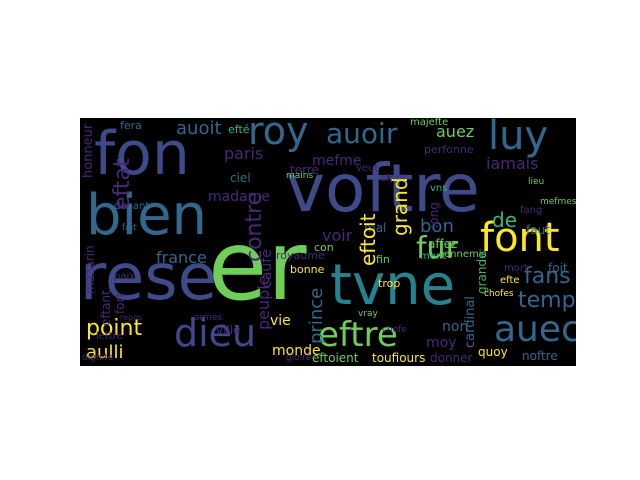 The height and width of the screenshot is (480, 640). Describe the element at coordinates (558, 268) in the screenshot. I see `word-foit: foit` at that location.